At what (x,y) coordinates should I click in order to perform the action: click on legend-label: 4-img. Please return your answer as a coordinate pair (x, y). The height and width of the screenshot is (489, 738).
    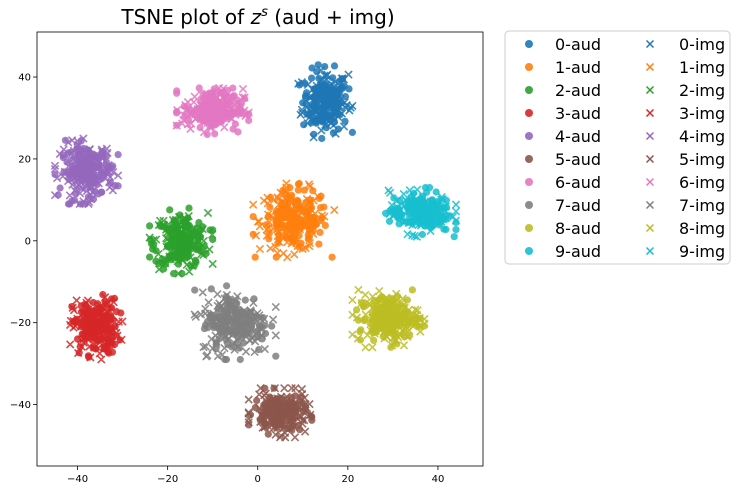
    Looking at the image, I should click on (702, 136).